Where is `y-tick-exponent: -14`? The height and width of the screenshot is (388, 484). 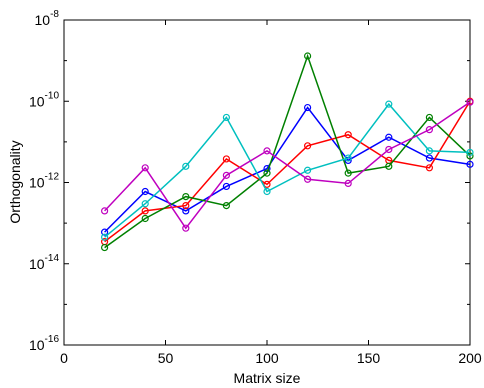
y-tick-exponent: -14 is located at coordinates (52, 258).